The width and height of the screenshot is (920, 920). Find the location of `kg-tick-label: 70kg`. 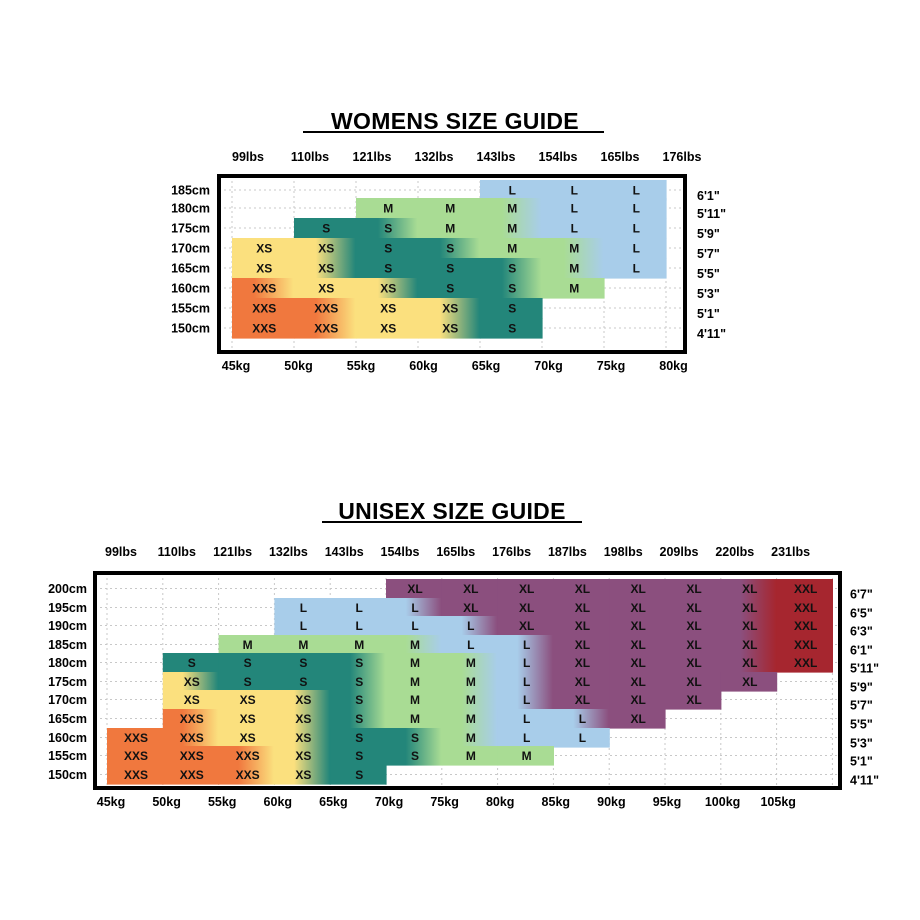

kg-tick-label: 70kg is located at coordinates (389, 802).